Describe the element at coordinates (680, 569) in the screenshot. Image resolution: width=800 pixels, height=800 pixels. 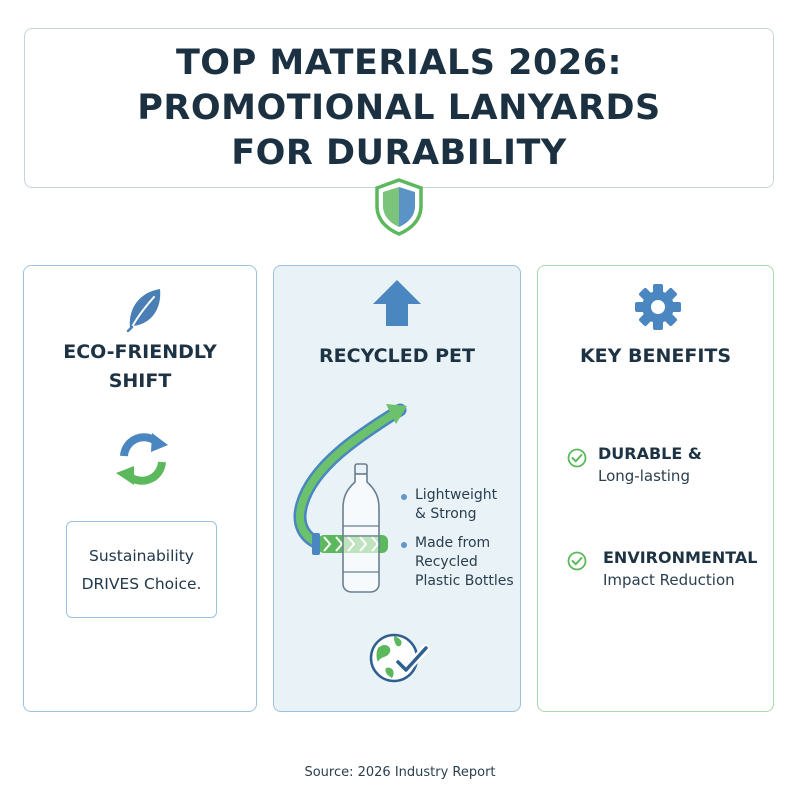
I see `benefit-environmental: ENVIRONMENTAL Impact Reduction` at that location.